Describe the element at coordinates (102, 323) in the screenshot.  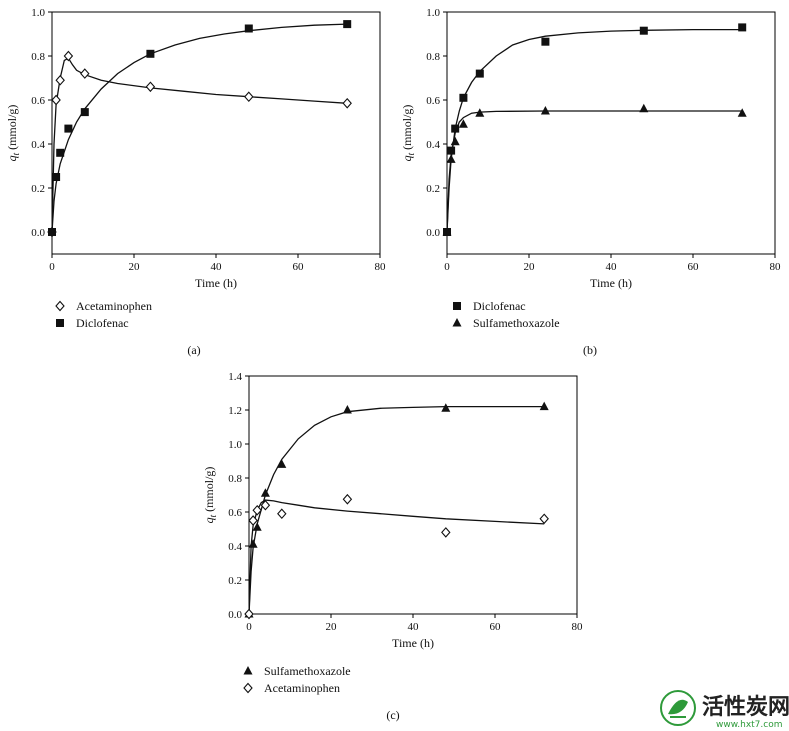
I see `legend-label: Diclofenac` at that location.